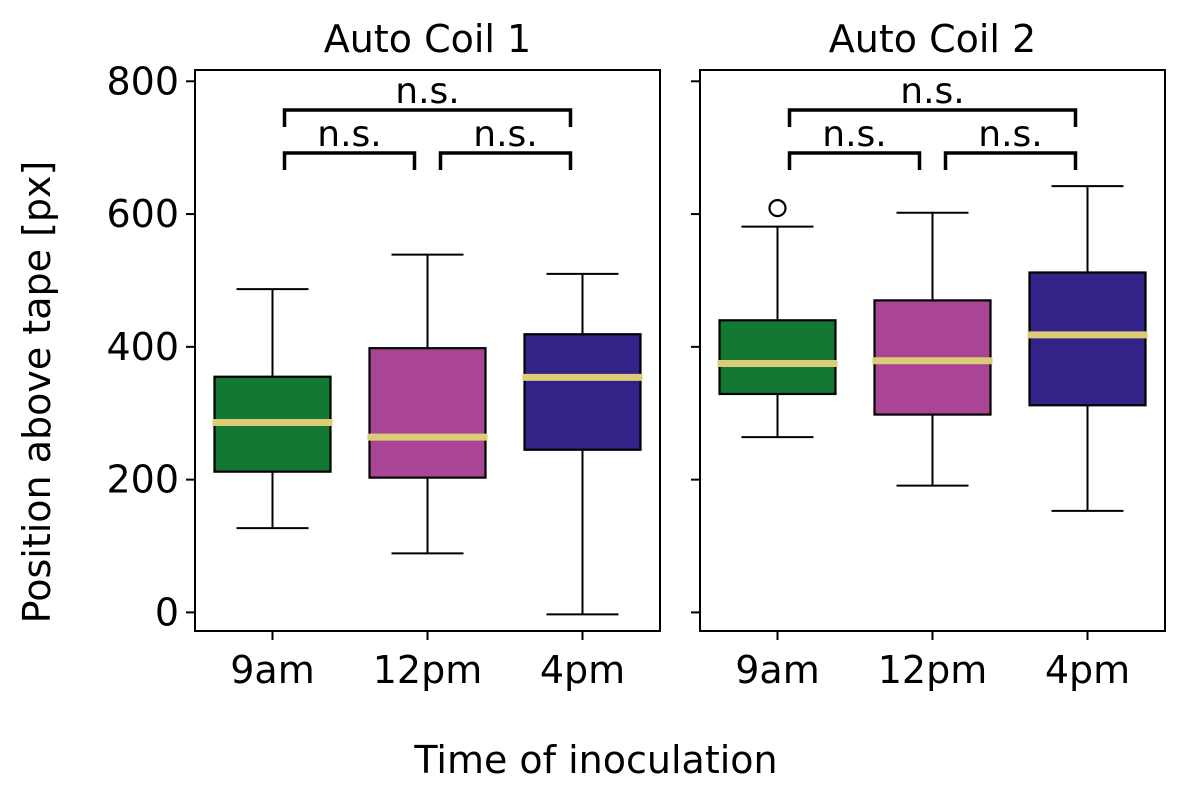 Image resolution: width=1185 pixels, height=807 pixels. I want to click on outlier-point, so click(777, 208).